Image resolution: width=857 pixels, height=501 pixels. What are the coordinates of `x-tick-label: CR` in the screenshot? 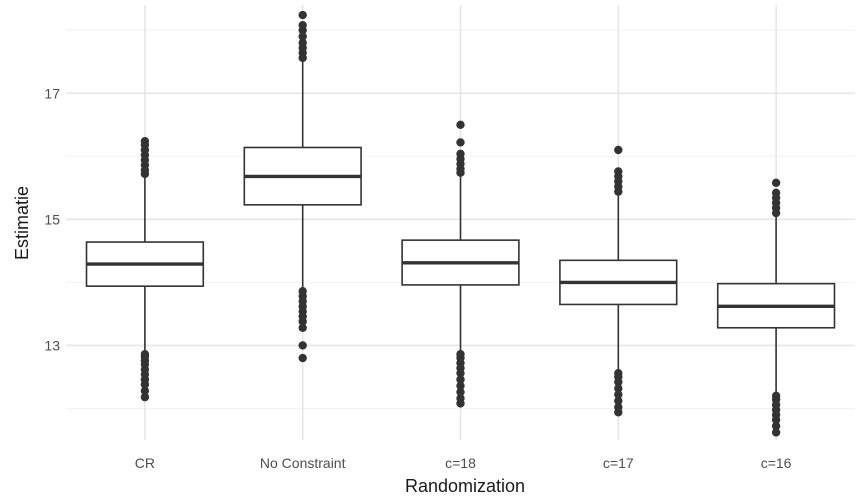 It's located at (145, 463).